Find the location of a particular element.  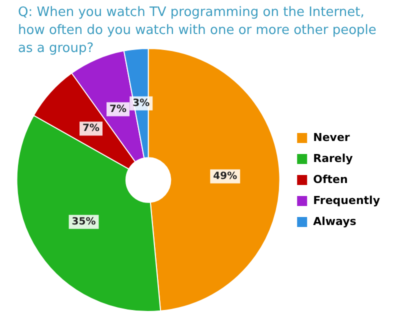

legend-label: Always is located at coordinates (335, 221).